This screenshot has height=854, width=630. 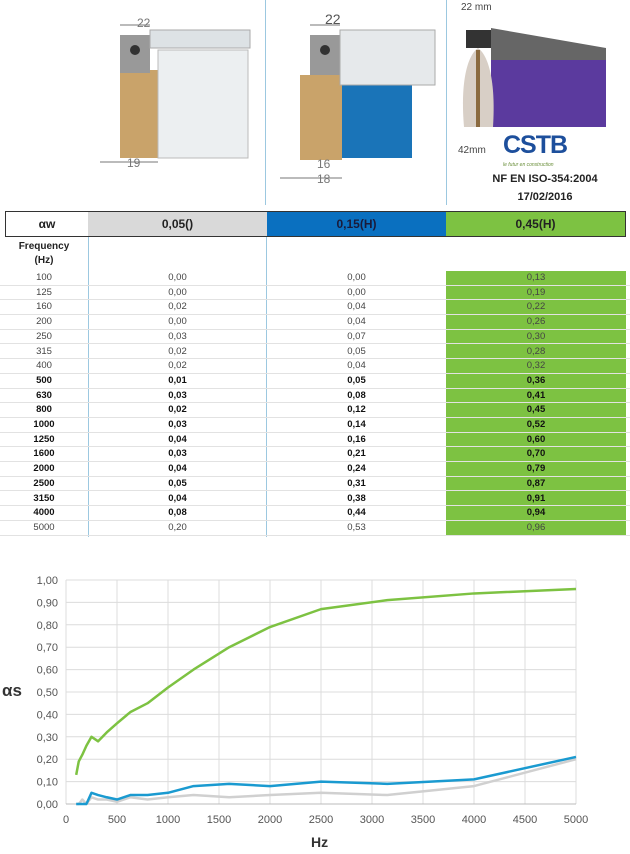 What do you see at coordinates (536, 469) in the screenshot?
I see `value-cell: 0,79` at bounding box center [536, 469].